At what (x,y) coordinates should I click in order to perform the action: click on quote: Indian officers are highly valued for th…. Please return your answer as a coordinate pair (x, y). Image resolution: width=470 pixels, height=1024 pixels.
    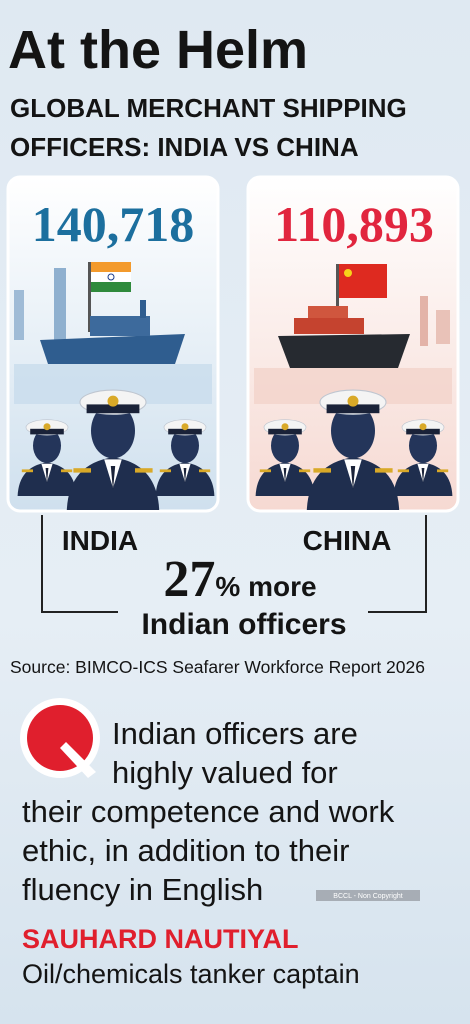
    Looking at the image, I should click on (208, 811).